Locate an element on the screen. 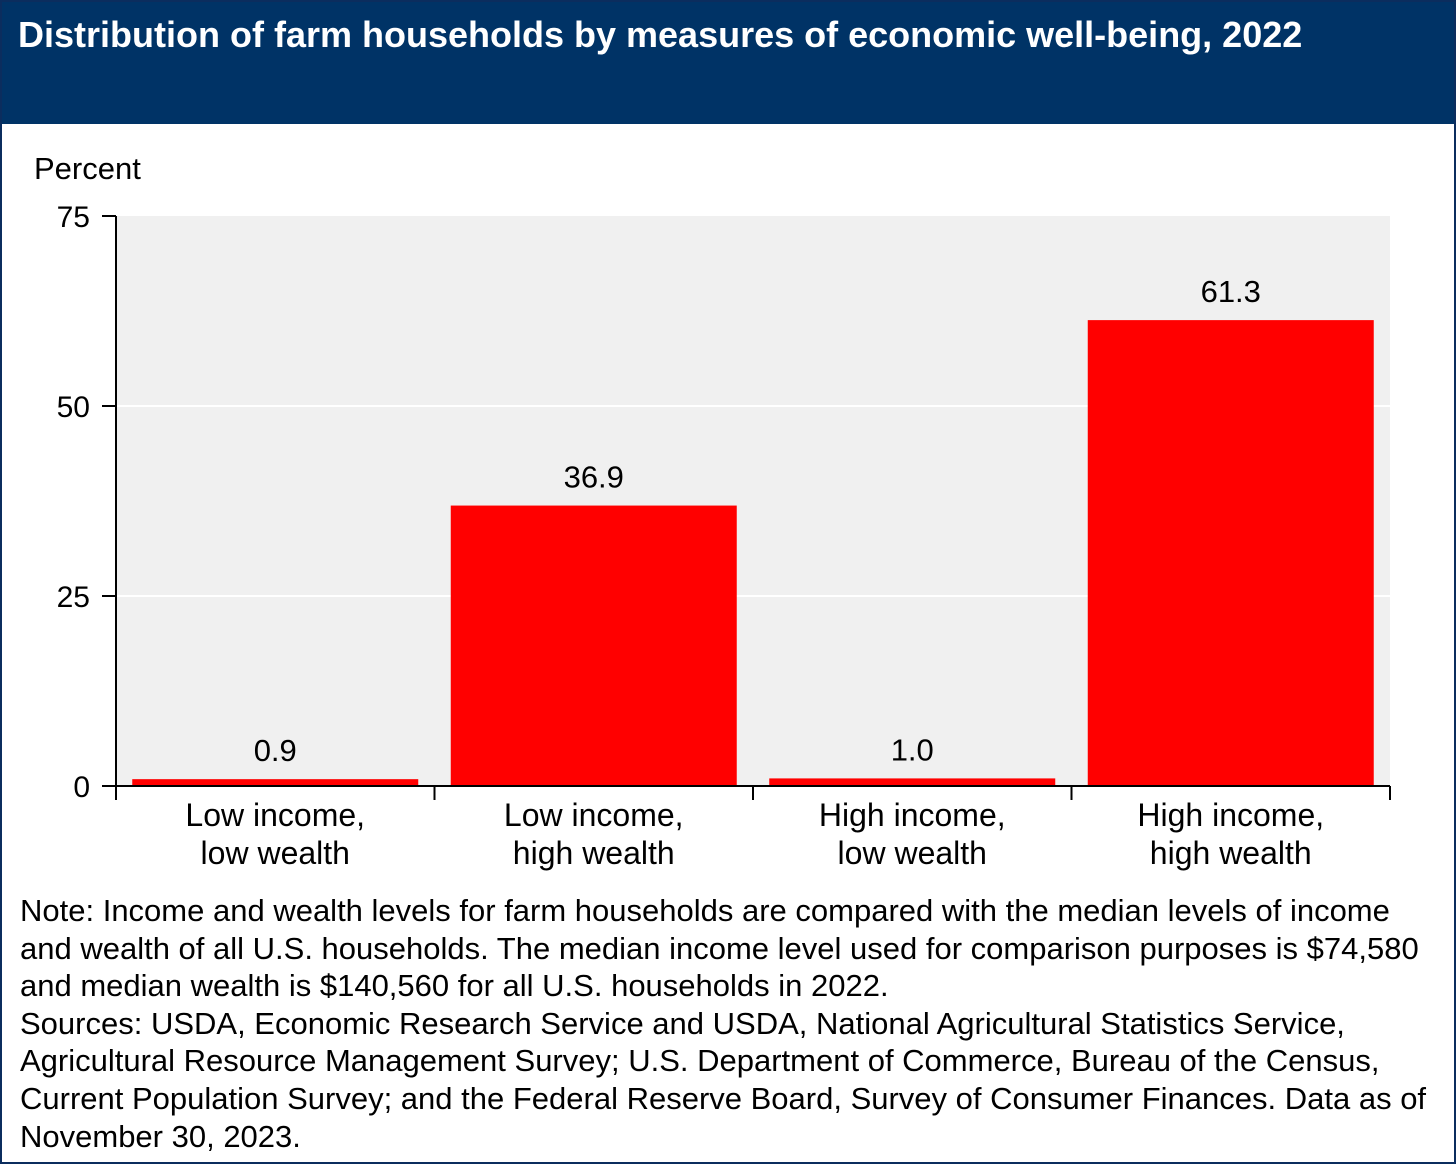  data-label: 61.3 is located at coordinates (1231, 291).